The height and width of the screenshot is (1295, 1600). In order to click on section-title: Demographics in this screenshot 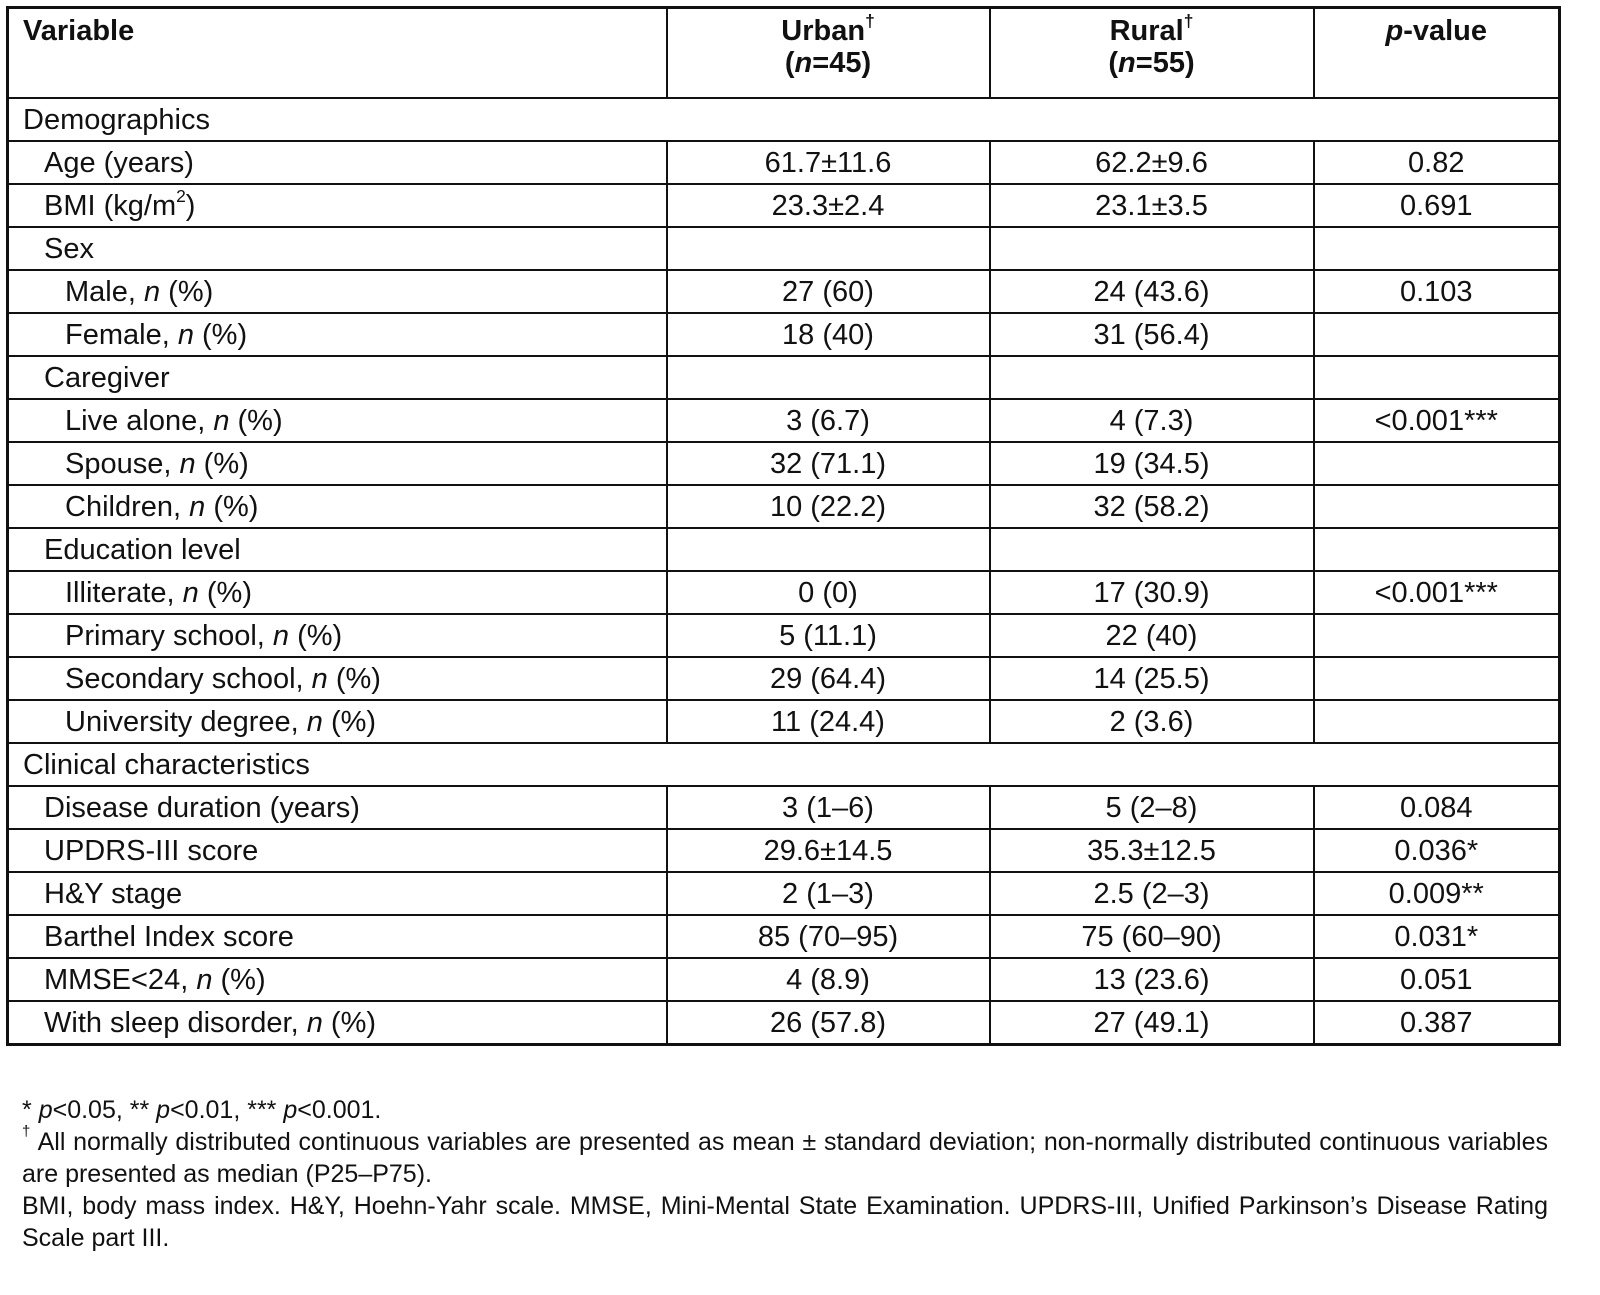, I will do `click(783, 119)`.